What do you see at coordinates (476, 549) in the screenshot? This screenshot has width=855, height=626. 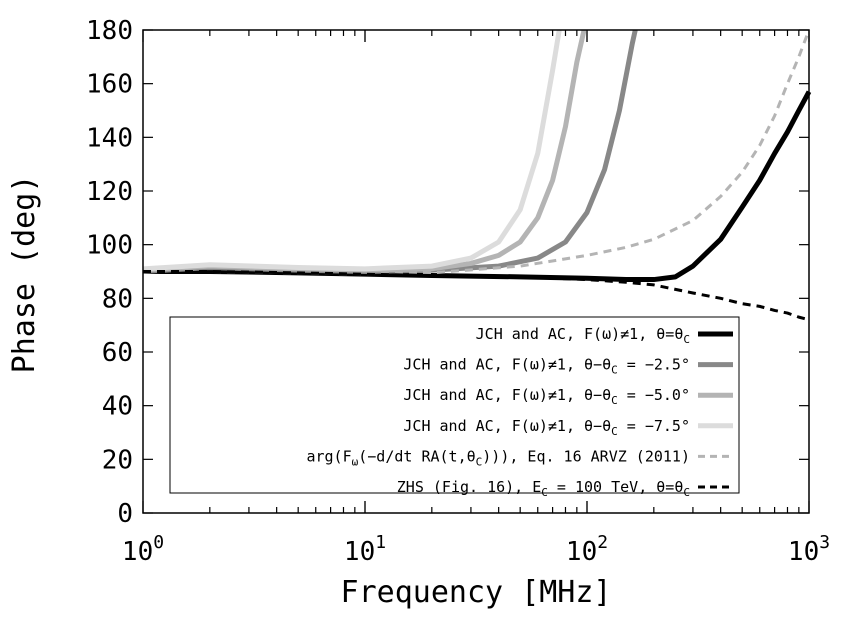 I see `x-tick-labels: 10⁰ 10¹ 10² 10³` at bounding box center [476, 549].